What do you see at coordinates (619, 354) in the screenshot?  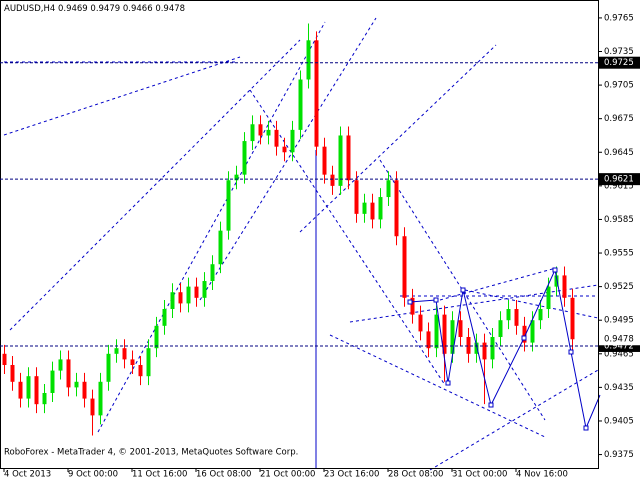 I see `y-tick-label: 0.9465` at bounding box center [619, 354].